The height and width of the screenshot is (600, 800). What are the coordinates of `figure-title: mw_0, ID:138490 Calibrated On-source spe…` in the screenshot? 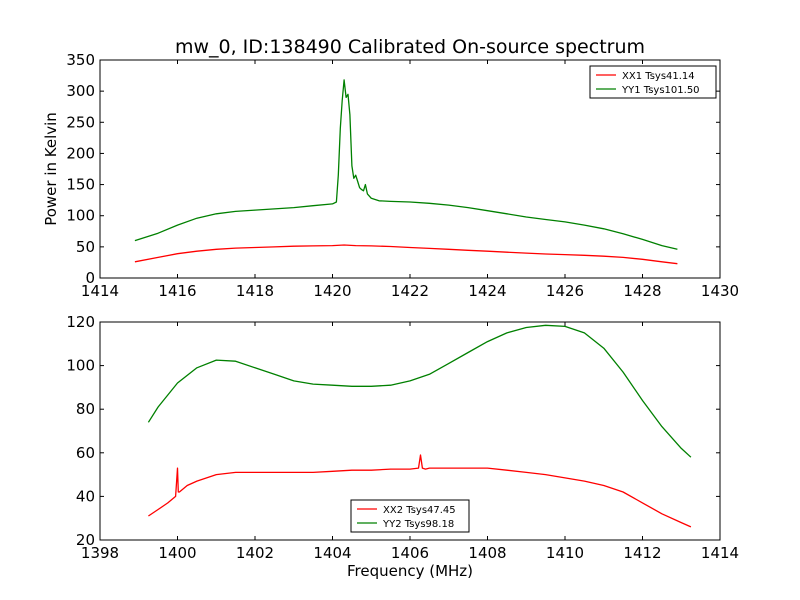 It's located at (410, 47).